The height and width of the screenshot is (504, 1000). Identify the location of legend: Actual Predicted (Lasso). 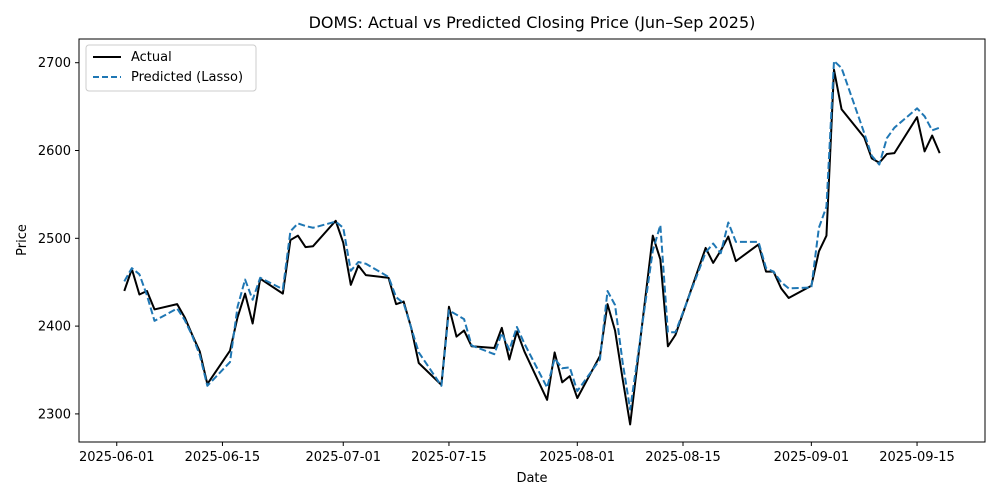
(171, 68).